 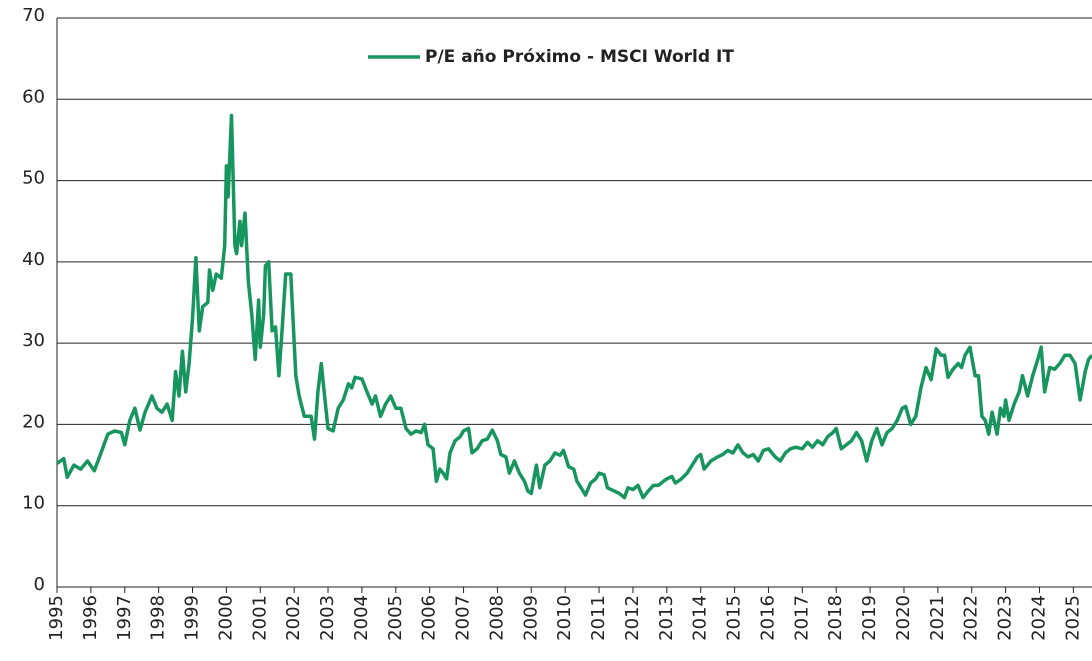 I want to click on y-tick-label: 30, so click(x=33, y=340).